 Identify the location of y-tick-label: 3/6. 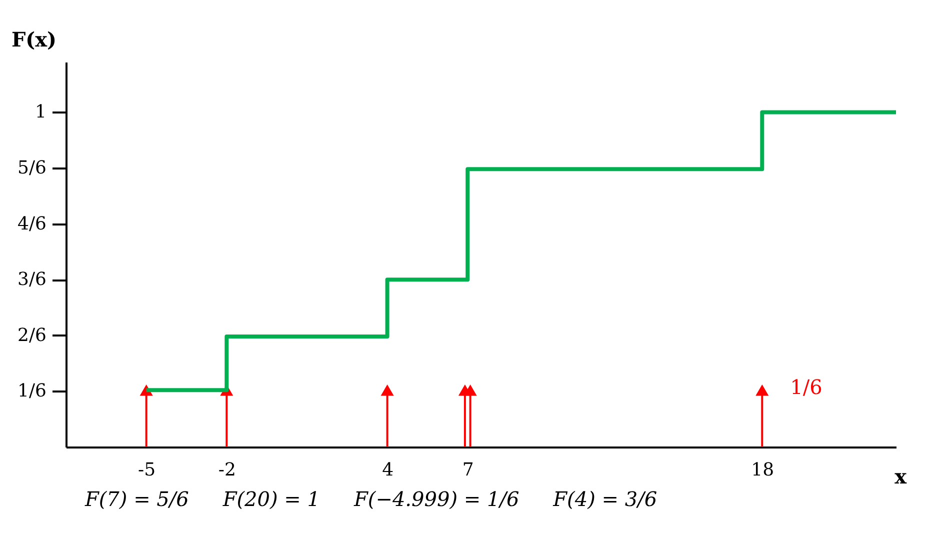
(32, 279).